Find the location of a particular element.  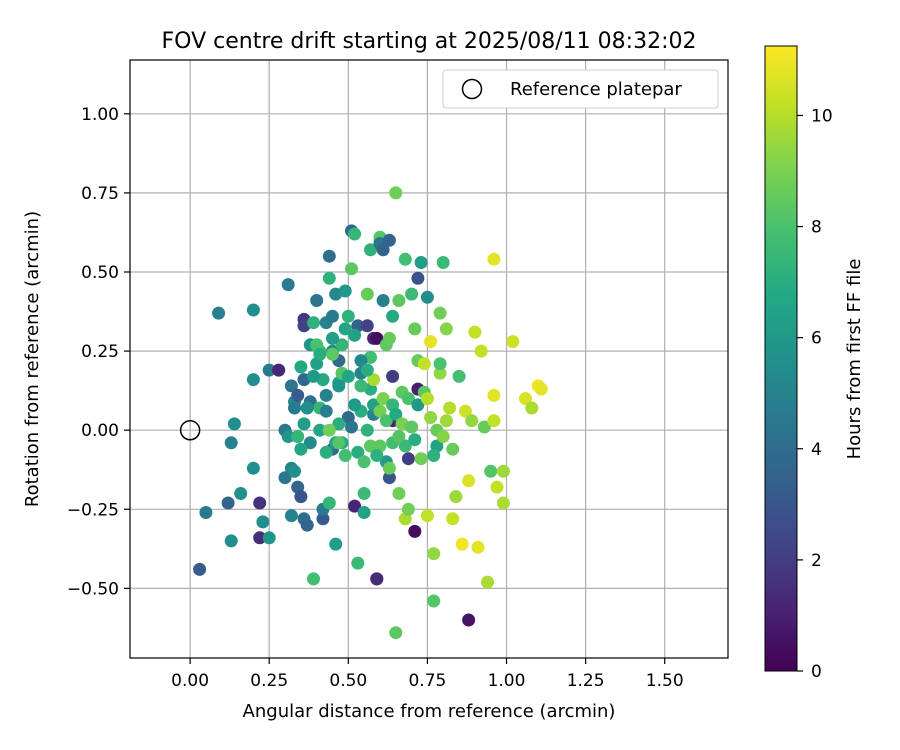

colorbar-gradient is located at coordinates (781, 358).